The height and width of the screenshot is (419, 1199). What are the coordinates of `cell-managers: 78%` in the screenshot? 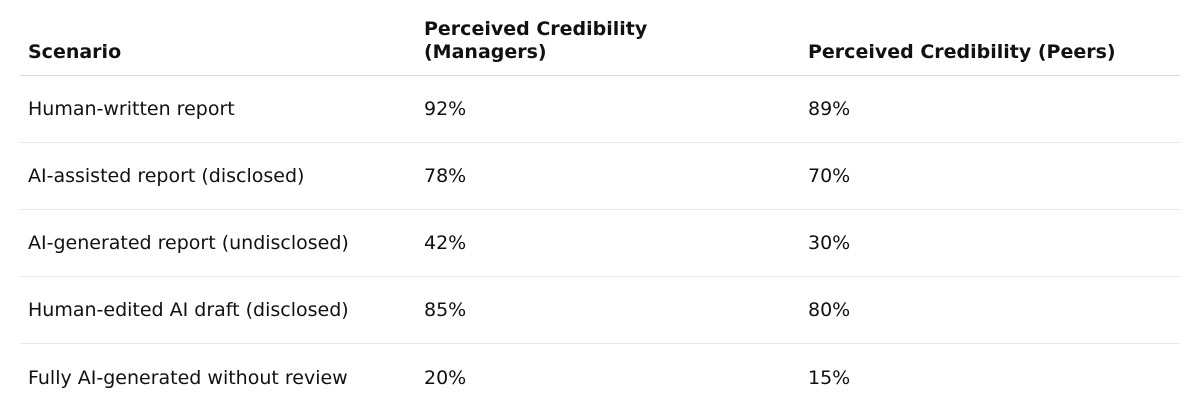 It's located at (445, 176).